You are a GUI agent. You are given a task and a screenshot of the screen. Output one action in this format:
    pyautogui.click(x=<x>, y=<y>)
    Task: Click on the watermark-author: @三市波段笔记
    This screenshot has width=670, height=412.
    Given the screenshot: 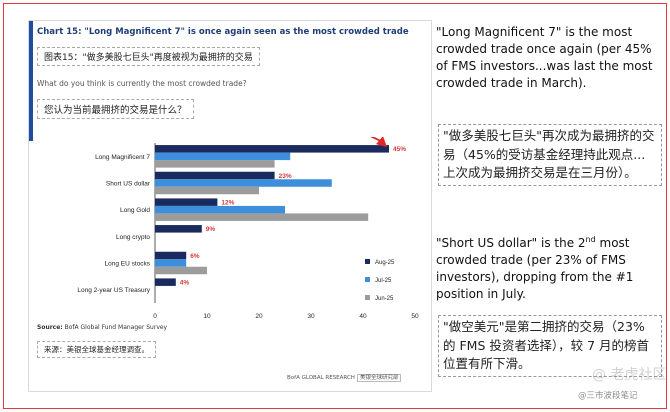 What is the action you would take?
    pyautogui.click(x=608, y=396)
    